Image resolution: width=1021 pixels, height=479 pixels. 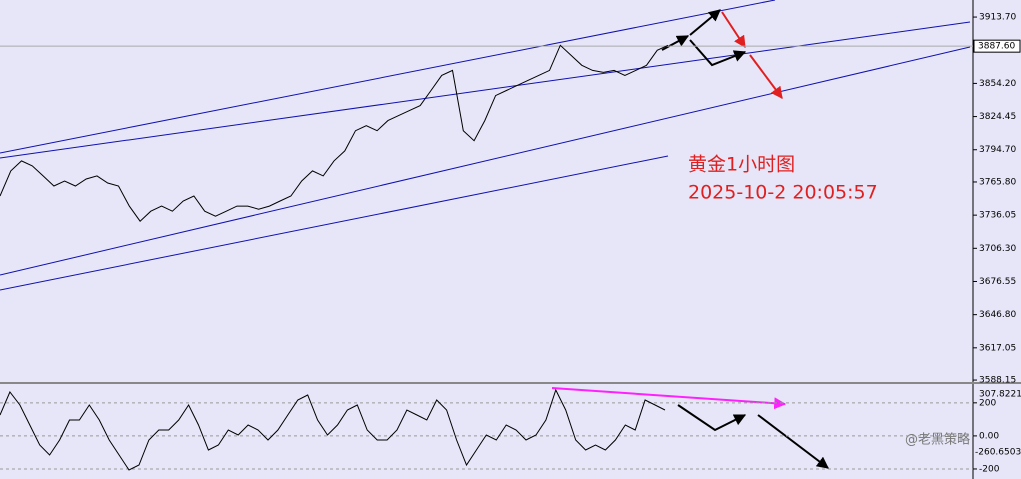 What do you see at coordinates (997, 150) in the screenshot?
I see `y-tick-label: 3794.70` at bounding box center [997, 150].